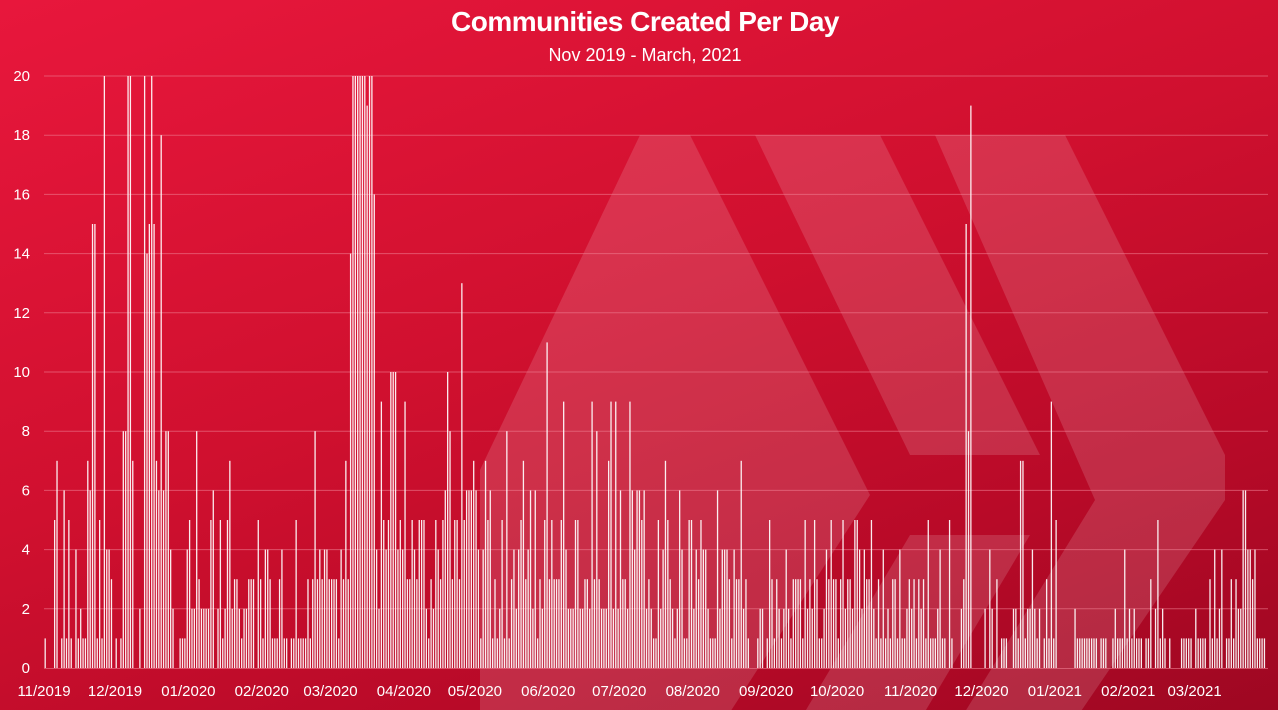 This screenshot has height=710, width=1278. Describe the element at coordinates (837, 691) in the screenshot. I see `x-tick-label: 10/2020` at that location.